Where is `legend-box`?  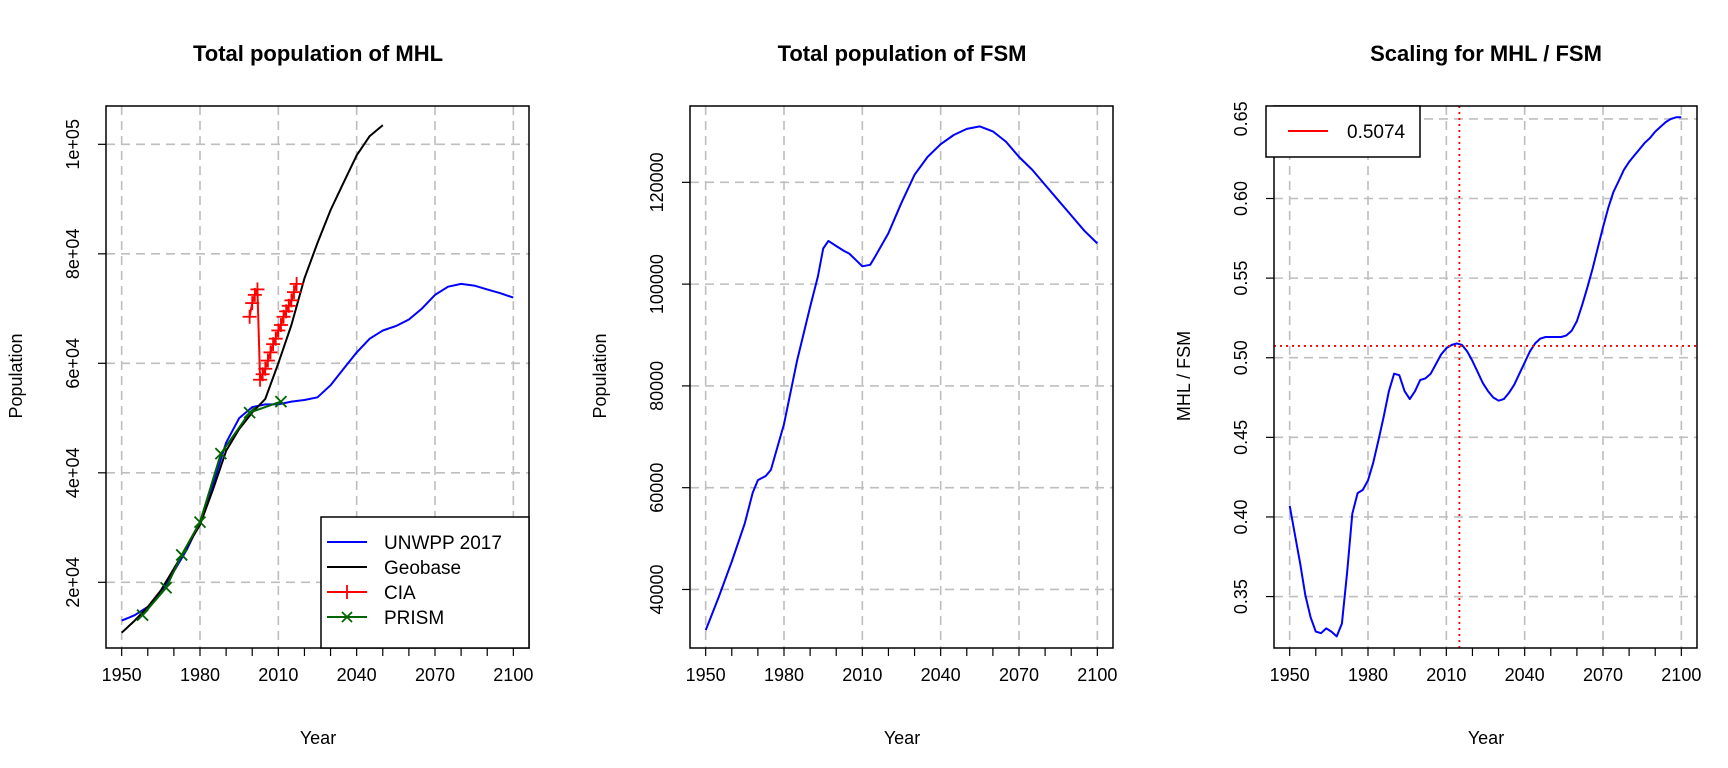
legend-box is located at coordinates (425, 582).